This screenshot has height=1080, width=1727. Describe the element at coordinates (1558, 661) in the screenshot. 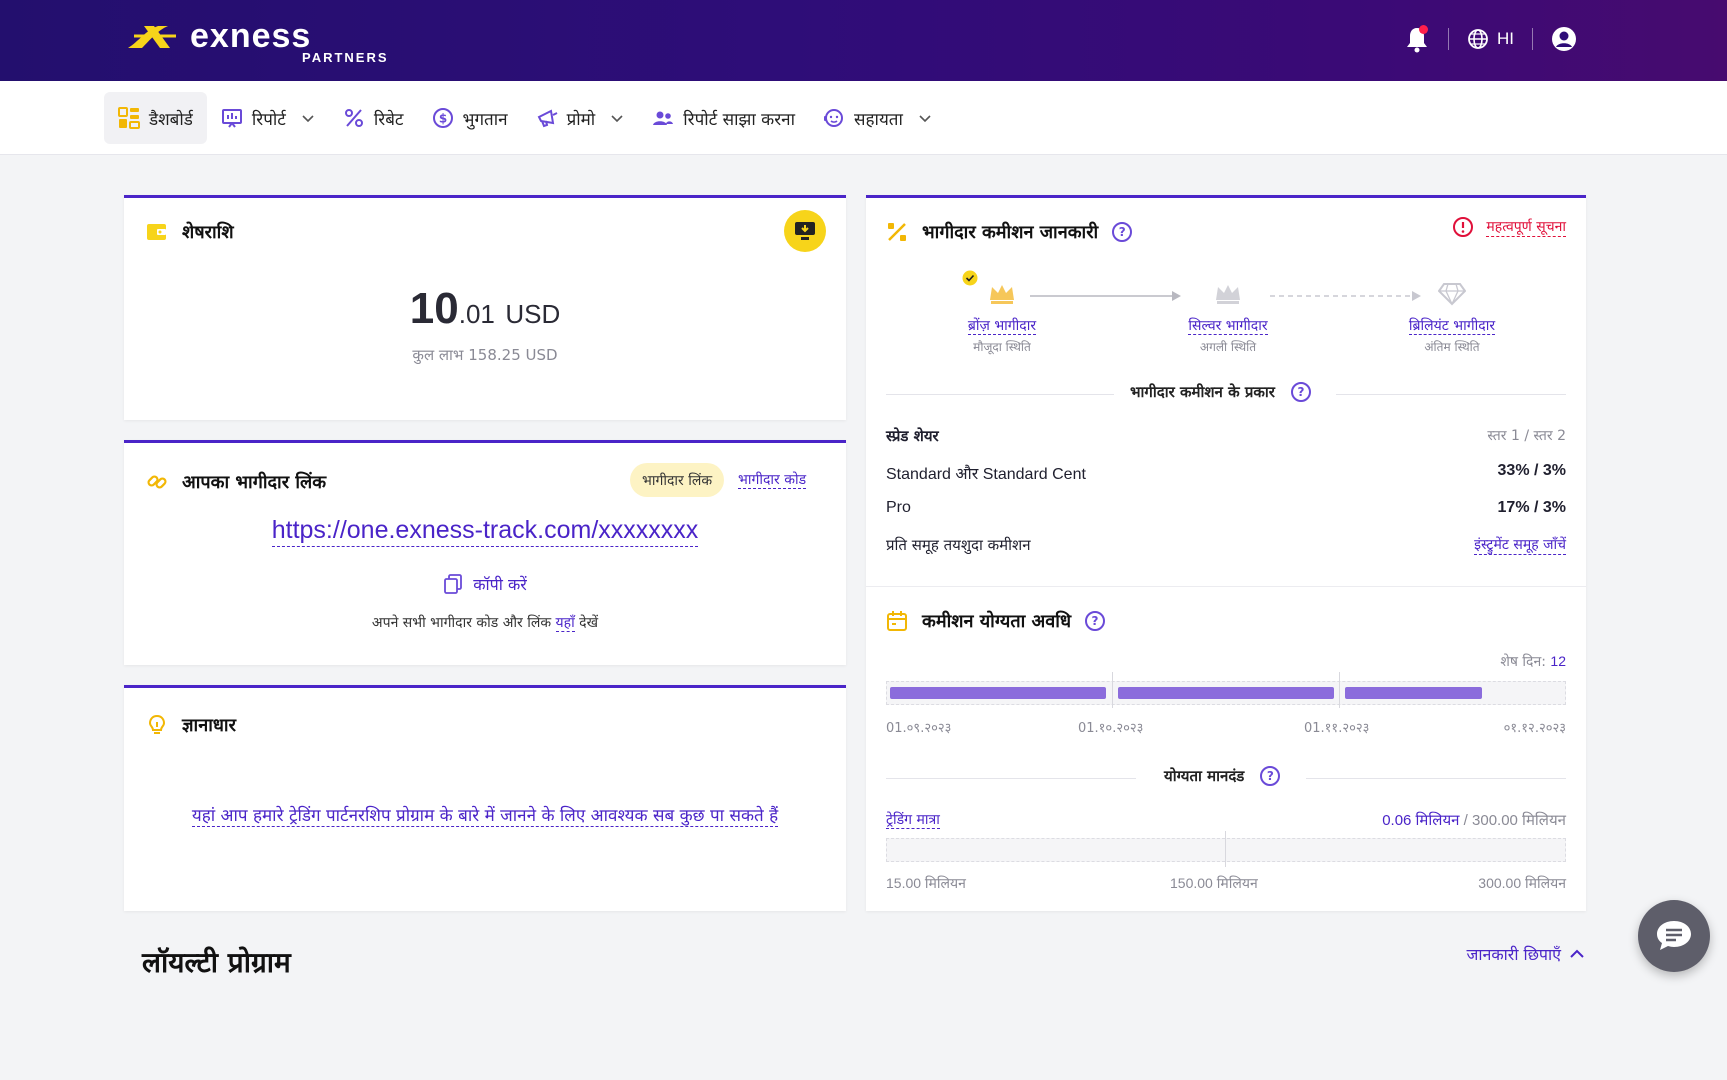

I see `days-remaining-value: 12` at that location.